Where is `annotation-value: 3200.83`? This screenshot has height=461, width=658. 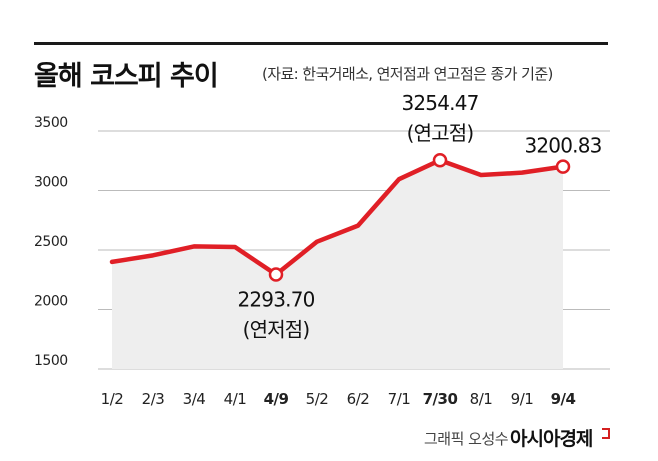
annotation-value: 3200.83 is located at coordinates (562, 146).